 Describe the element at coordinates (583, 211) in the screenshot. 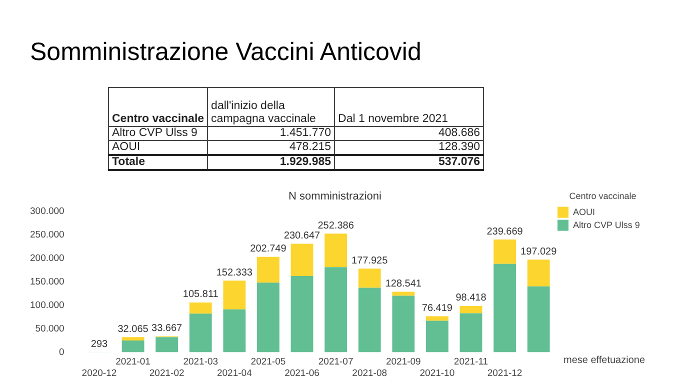

I see `legend-label: AOUI` at that location.